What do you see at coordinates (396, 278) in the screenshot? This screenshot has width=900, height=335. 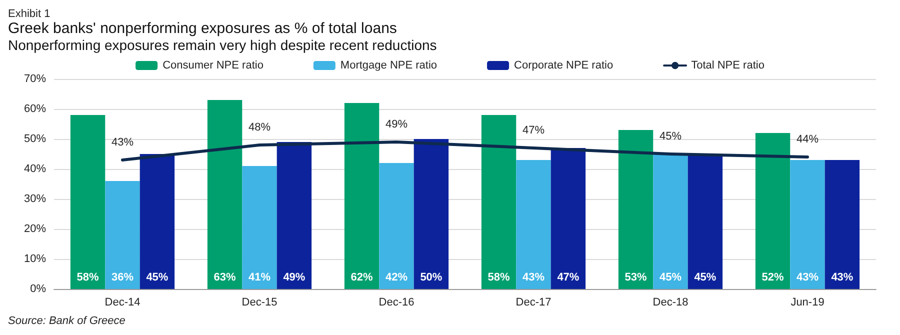 I see `data-label: 42%` at bounding box center [396, 278].